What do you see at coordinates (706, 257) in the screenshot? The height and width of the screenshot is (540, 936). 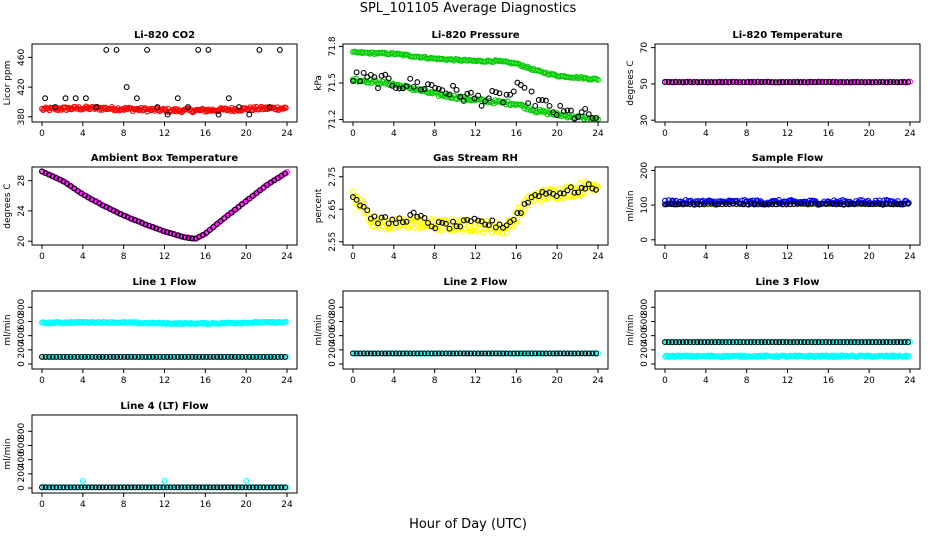 I see `x-tick-label: 4` at bounding box center [706, 257].